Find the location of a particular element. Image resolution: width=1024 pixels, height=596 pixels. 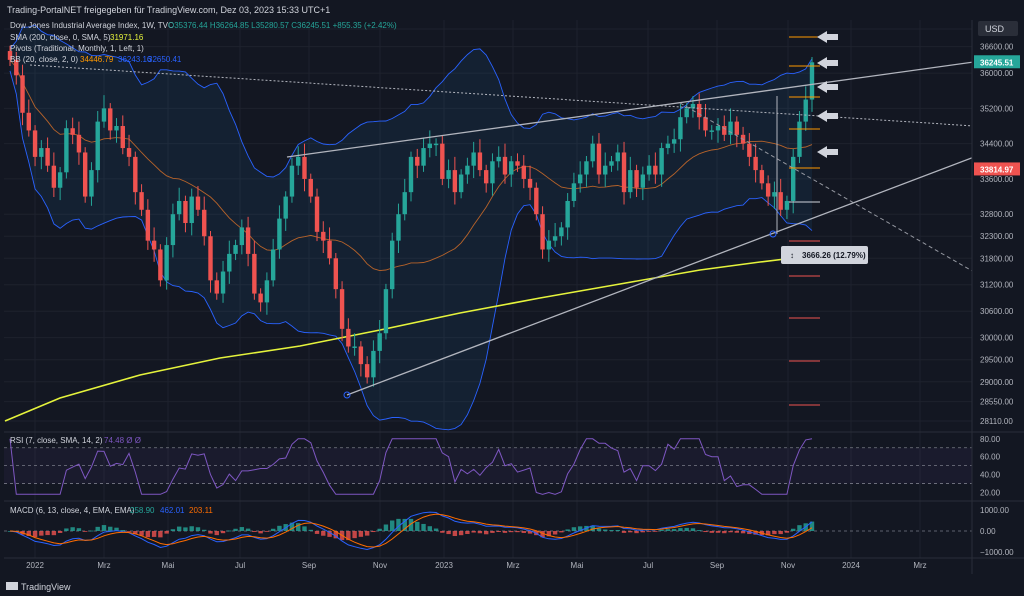

price-badge is located at coordinates (997, 169).